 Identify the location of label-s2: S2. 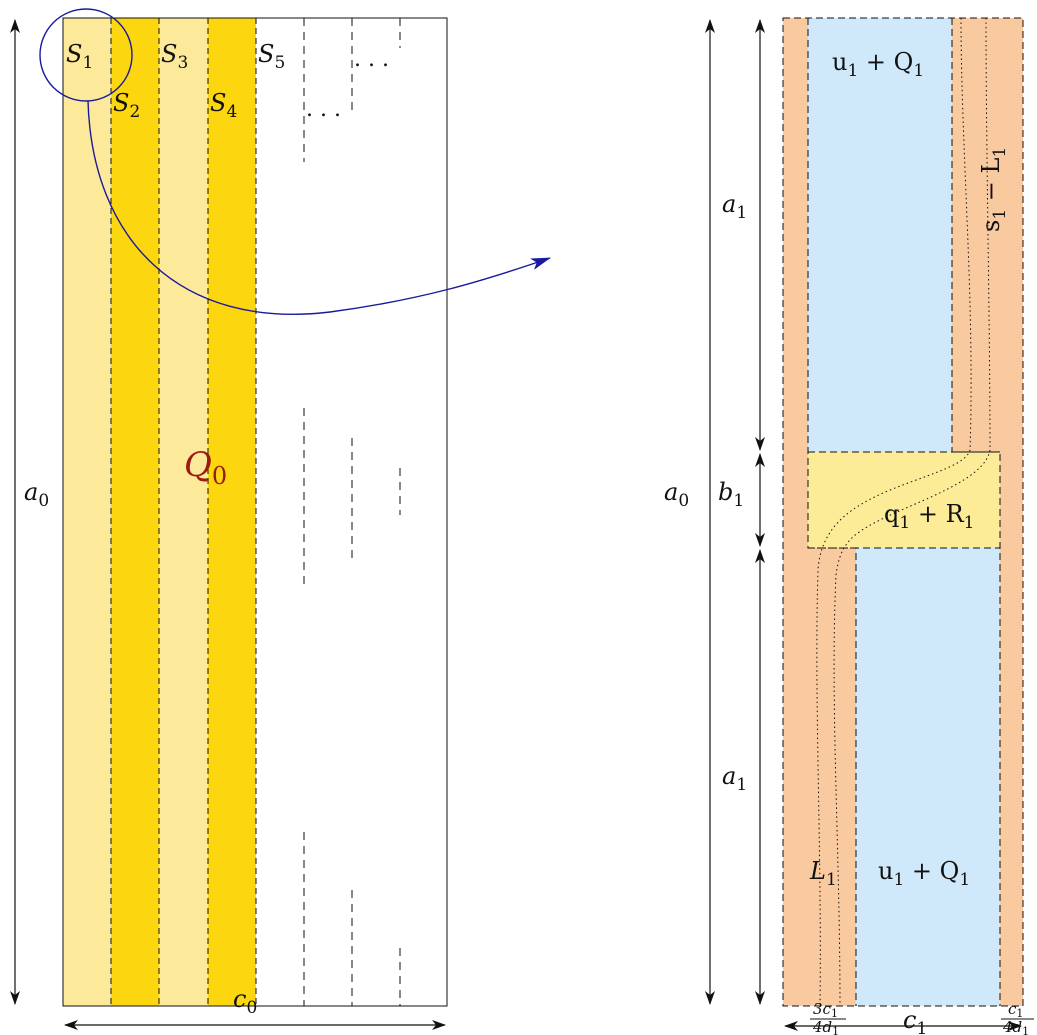
(126, 105).